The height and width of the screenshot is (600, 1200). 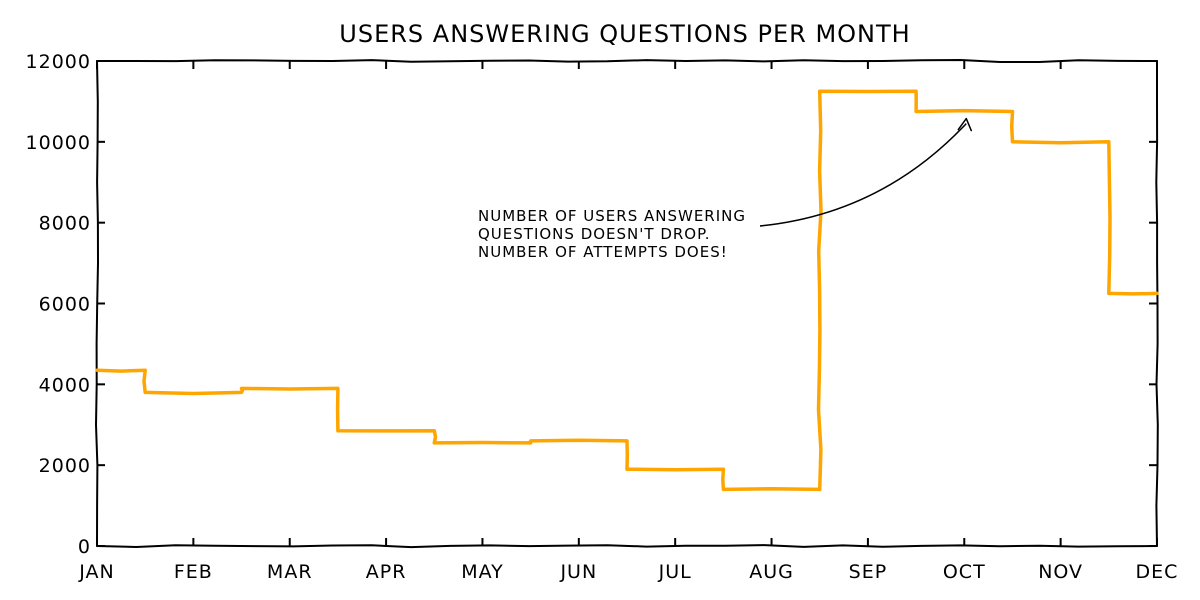 I want to click on x-tick-label: APR, so click(x=386, y=572).